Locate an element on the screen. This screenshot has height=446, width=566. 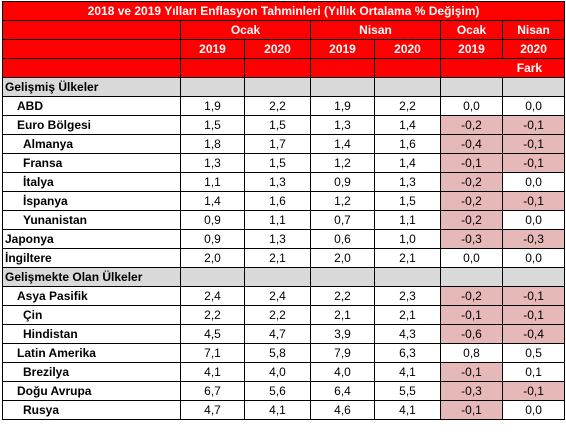
country-label: Doğu Avrupa is located at coordinates (91, 391).